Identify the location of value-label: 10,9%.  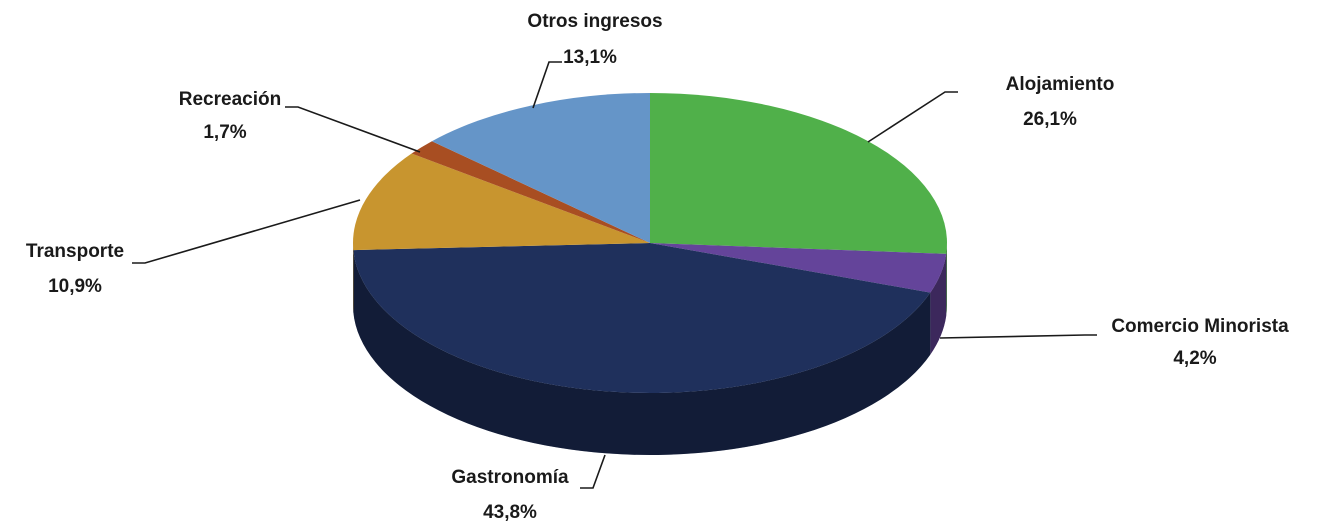
(75, 286).